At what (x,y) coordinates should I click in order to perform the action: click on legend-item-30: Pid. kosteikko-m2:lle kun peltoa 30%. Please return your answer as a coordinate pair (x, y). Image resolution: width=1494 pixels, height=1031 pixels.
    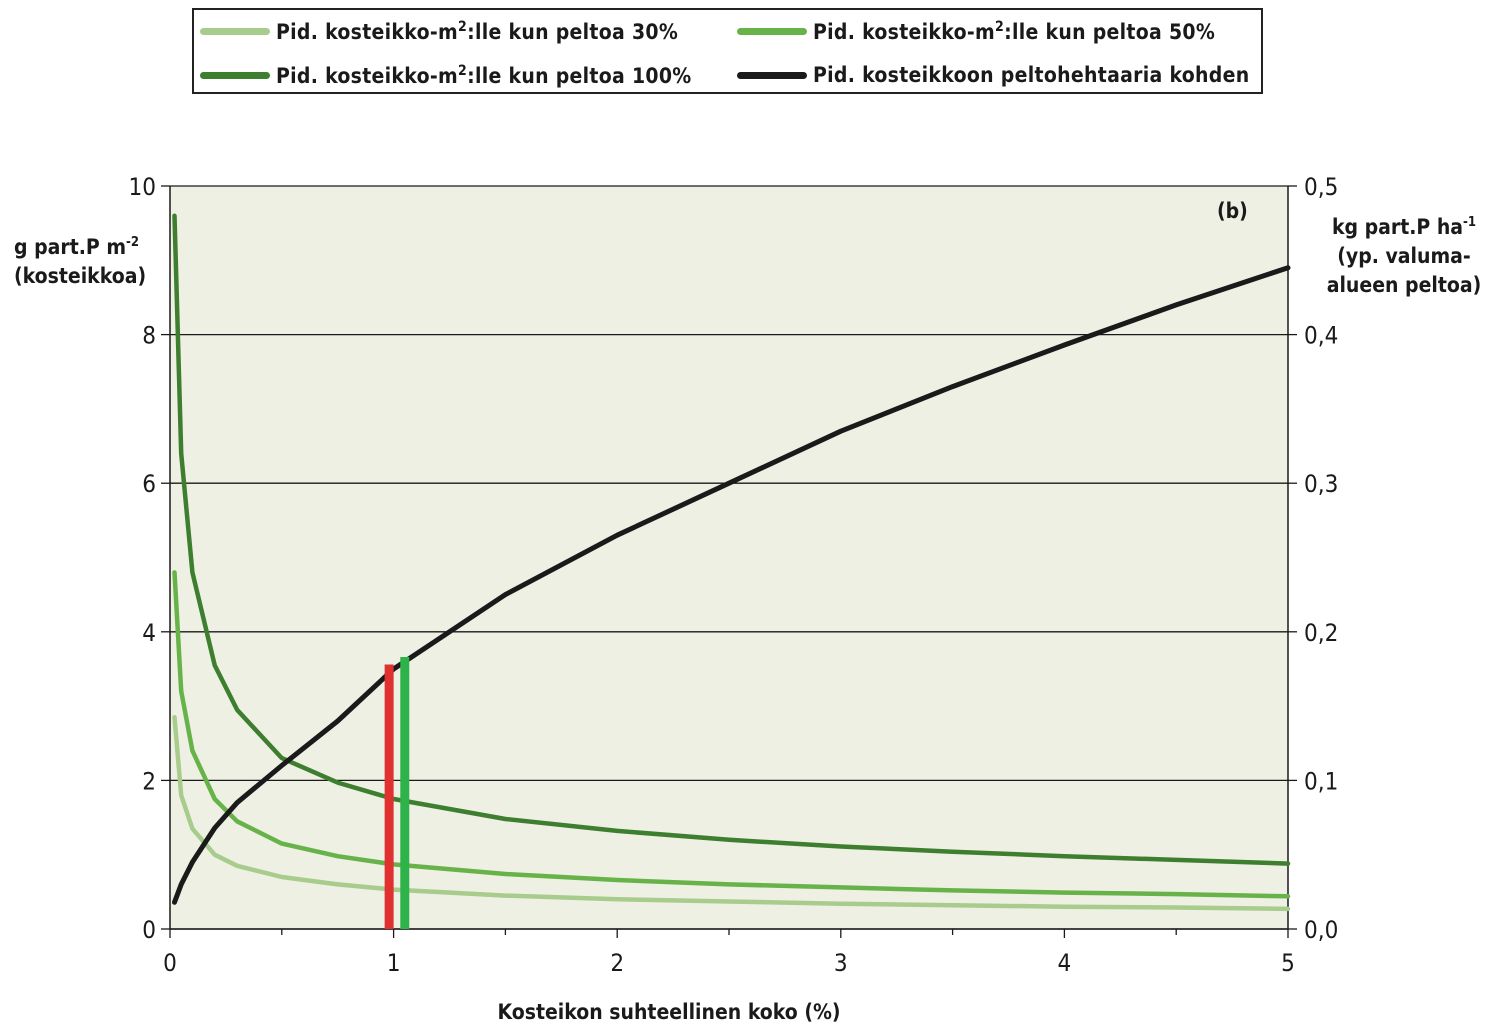
    Looking at the image, I should click on (439, 31).